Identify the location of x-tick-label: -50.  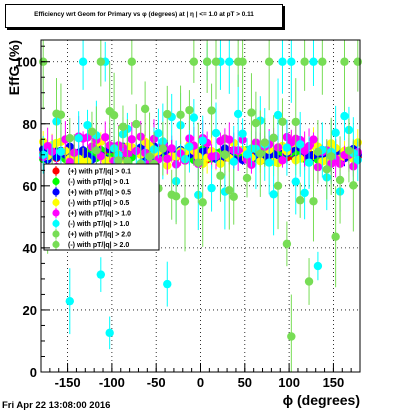
(156, 382).